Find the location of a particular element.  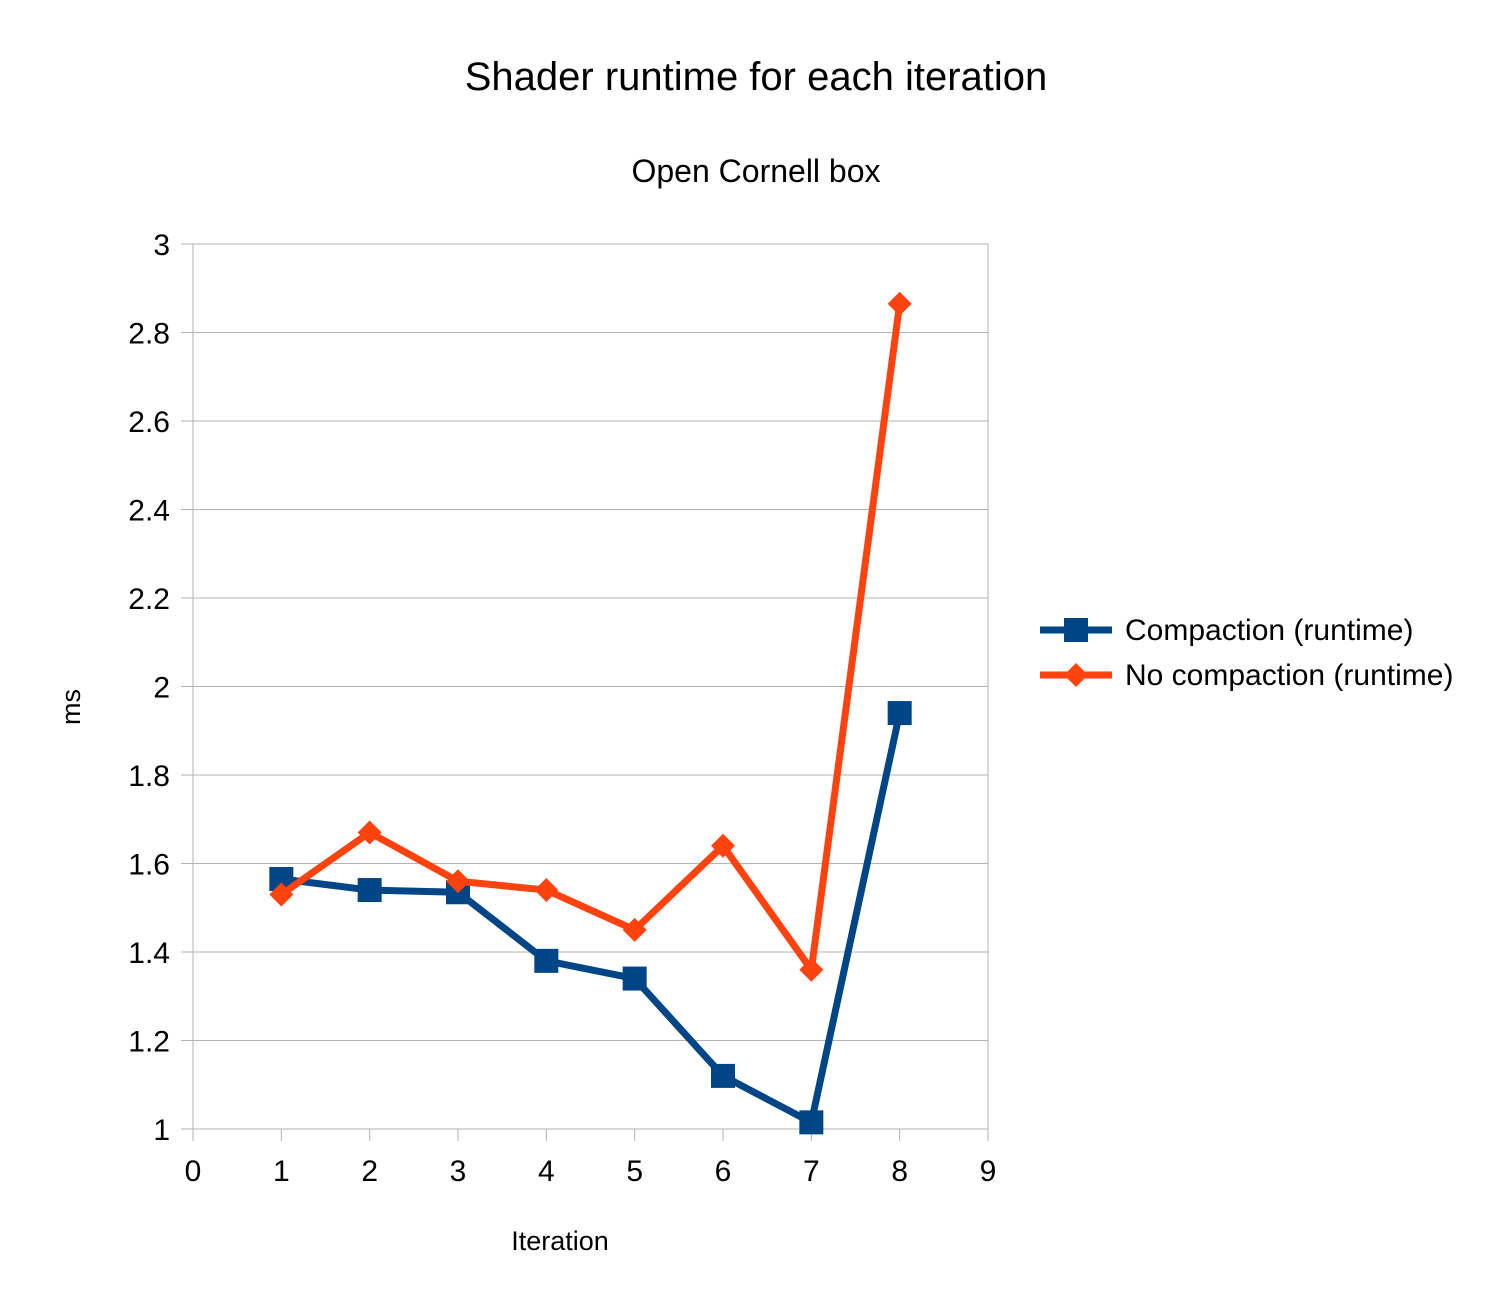

legend-item: Compaction (runtime) is located at coordinates (1226, 630).